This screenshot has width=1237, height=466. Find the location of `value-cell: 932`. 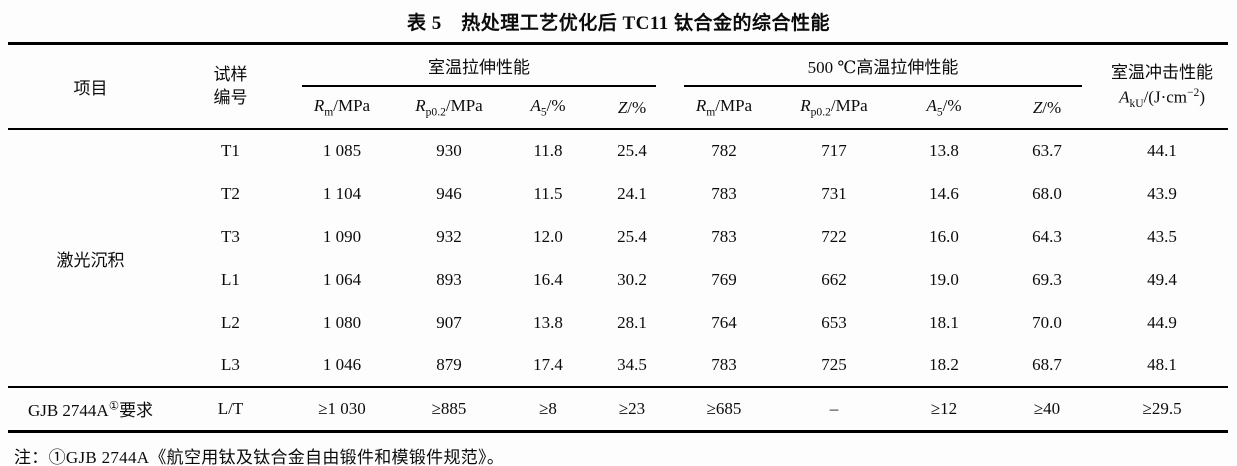

value-cell: 932 is located at coordinates (449, 236).